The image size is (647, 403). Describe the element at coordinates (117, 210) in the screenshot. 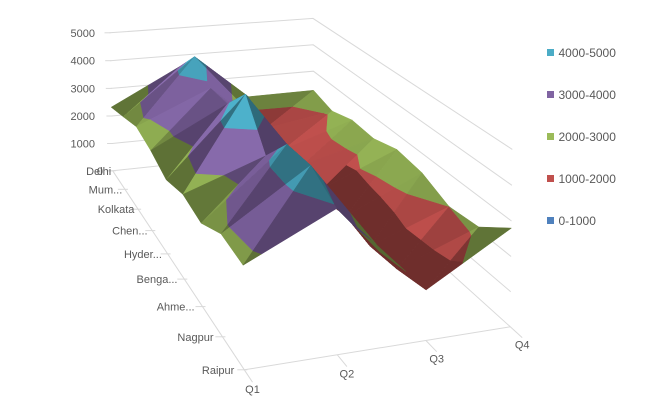

I see `svg-text: Kolkata` at that location.